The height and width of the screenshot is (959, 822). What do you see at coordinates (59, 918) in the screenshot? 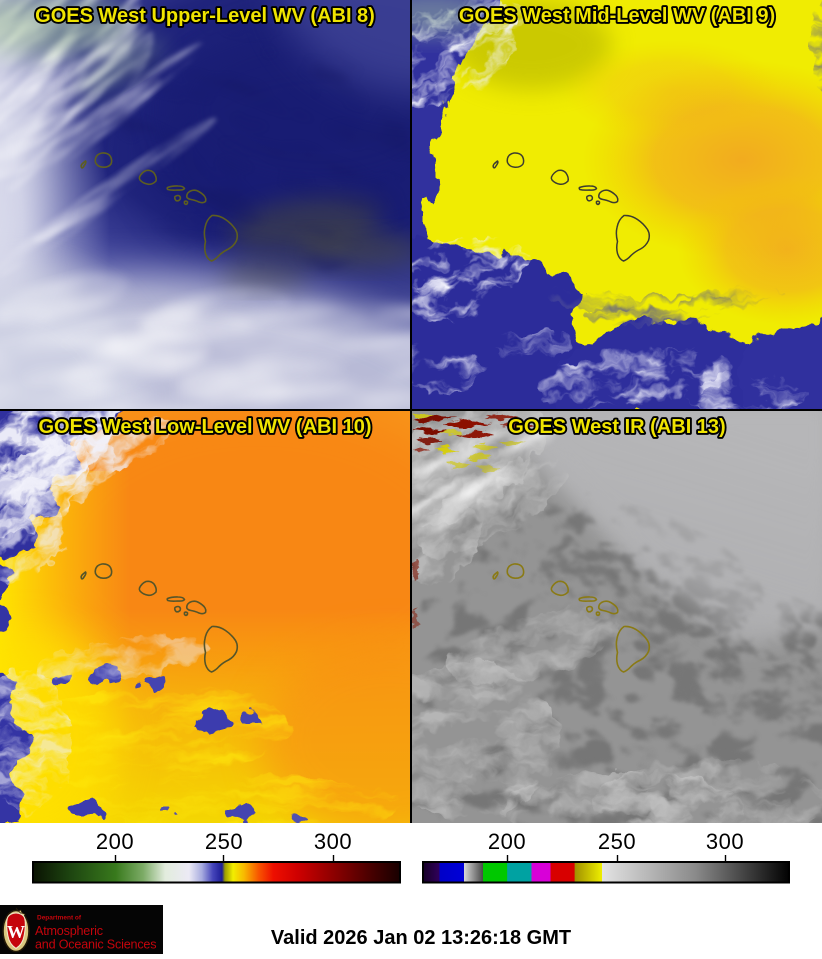
I see `svg-text: Department of` at bounding box center [59, 918].